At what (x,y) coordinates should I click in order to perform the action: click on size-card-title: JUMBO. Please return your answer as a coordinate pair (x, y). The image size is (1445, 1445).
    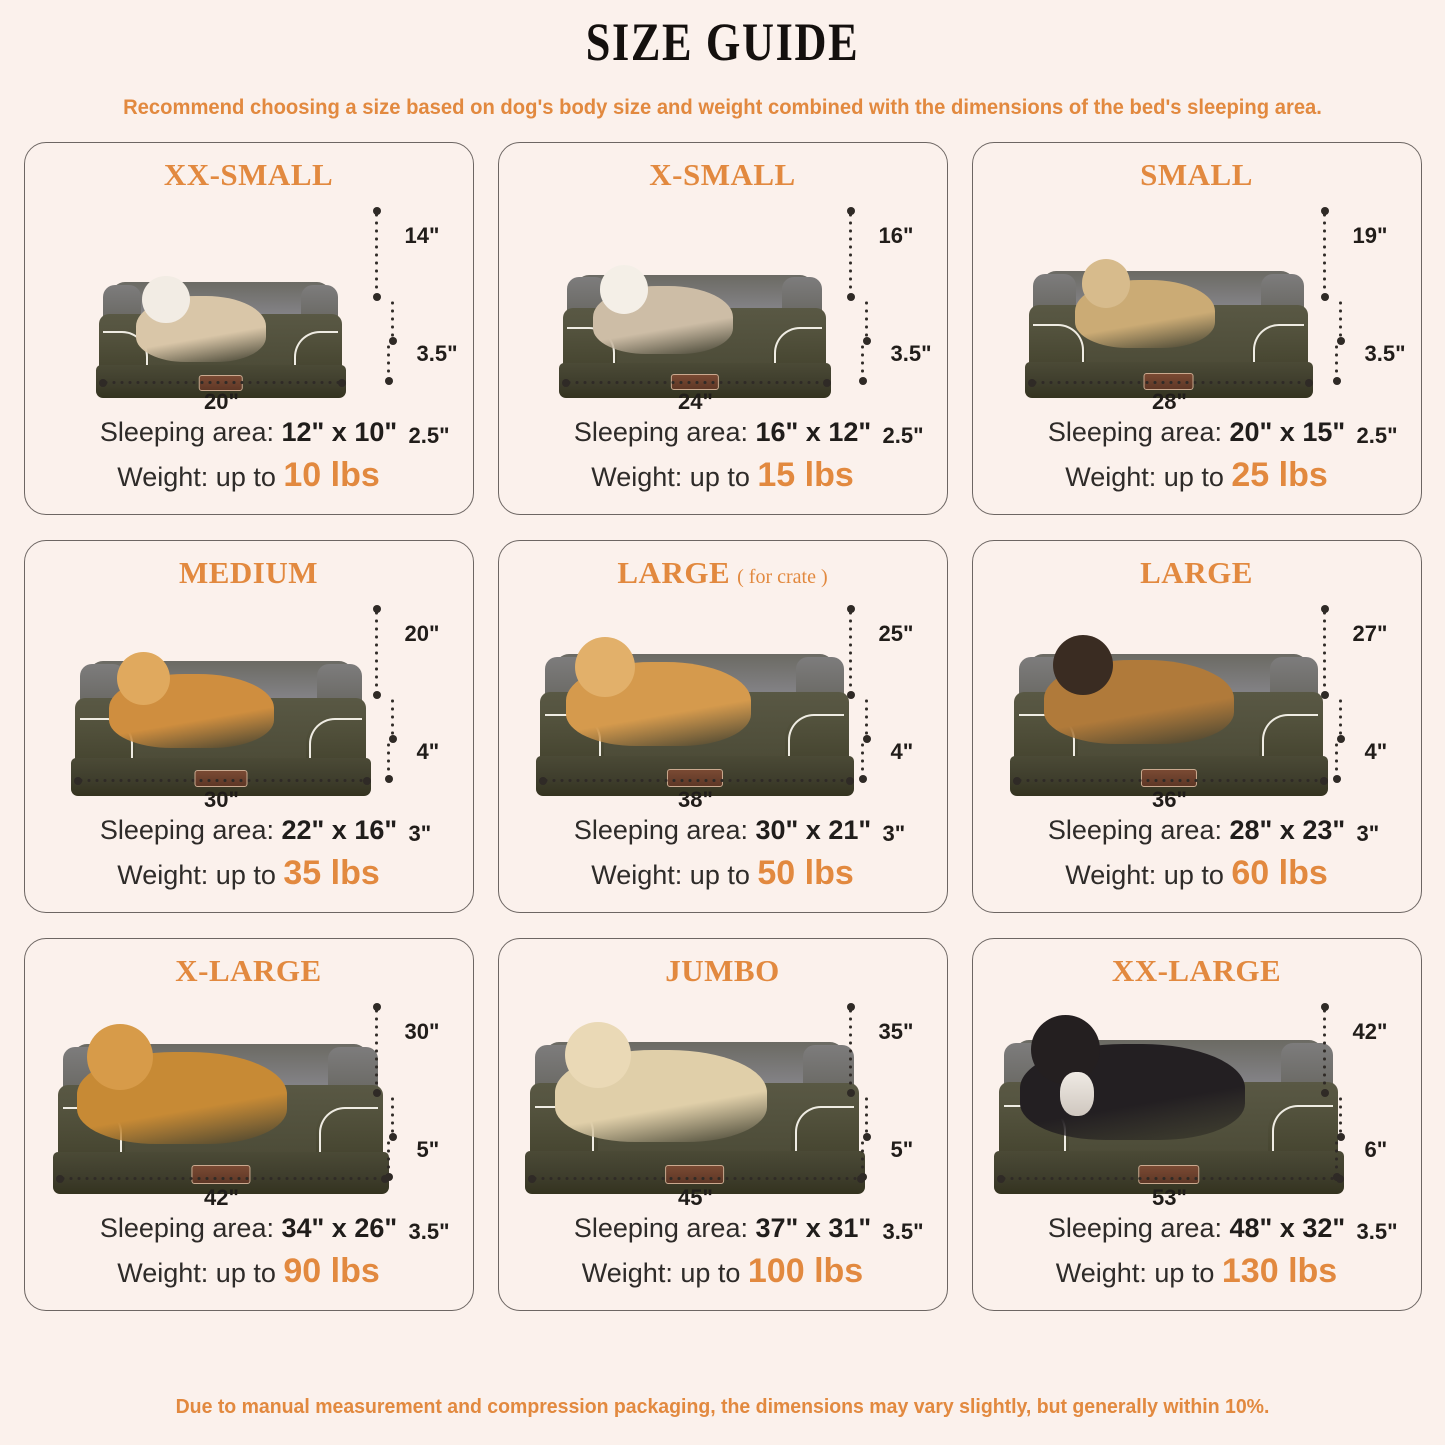
    Looking at the image, I should click on (723, 964).